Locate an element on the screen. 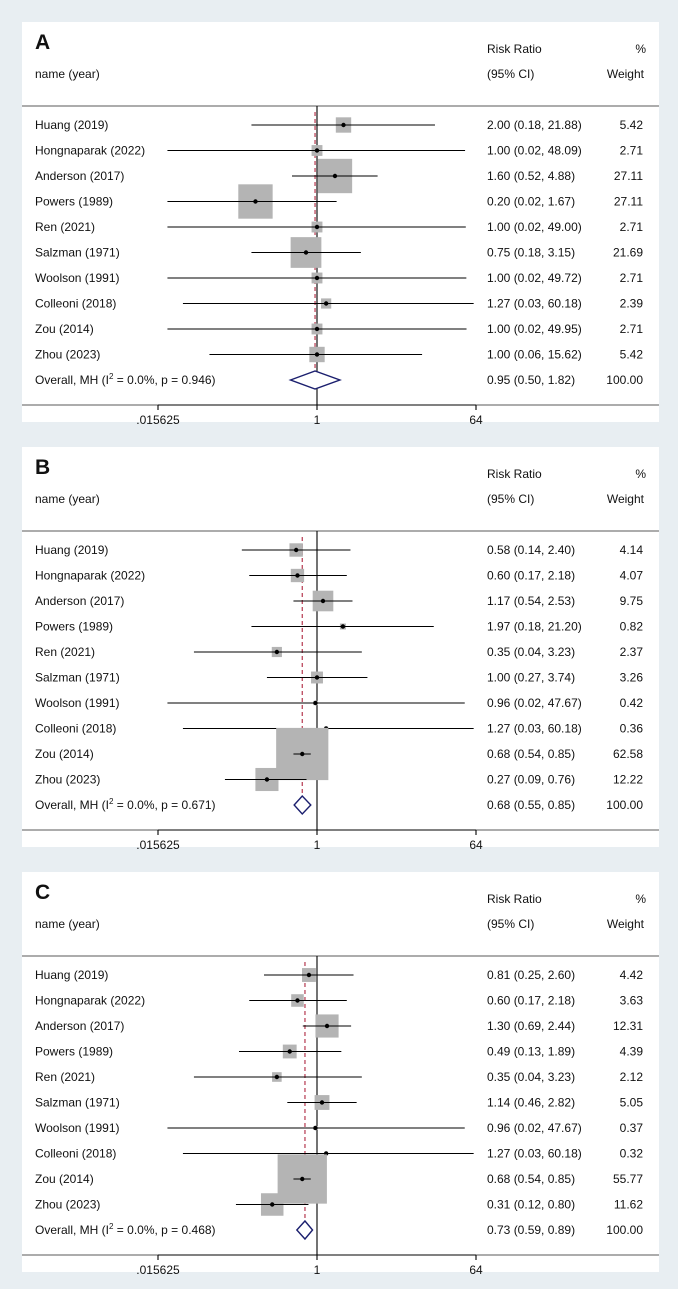 The height and width of the screenshot is (1289, 678). study-weight: 3.26 is located at coordinates (632, 678).